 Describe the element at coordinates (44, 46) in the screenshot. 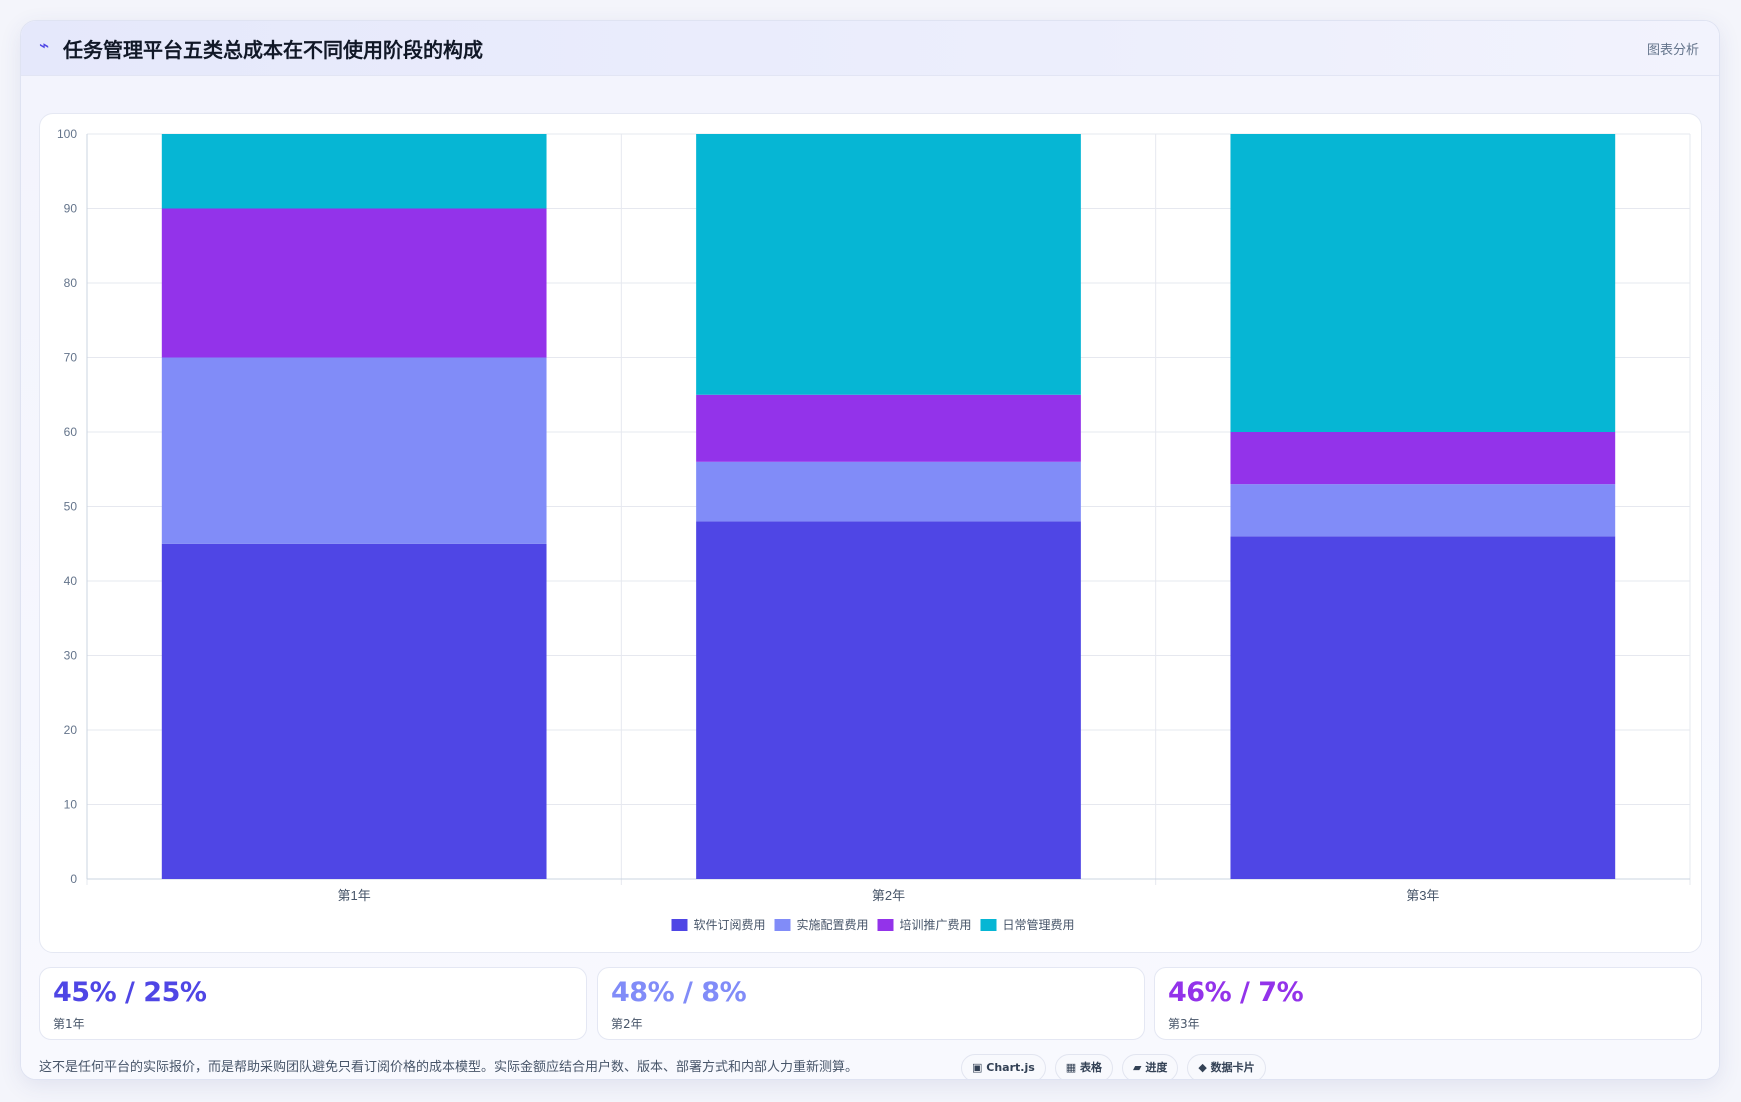

I see `chart-icon: ⌁` at that location.